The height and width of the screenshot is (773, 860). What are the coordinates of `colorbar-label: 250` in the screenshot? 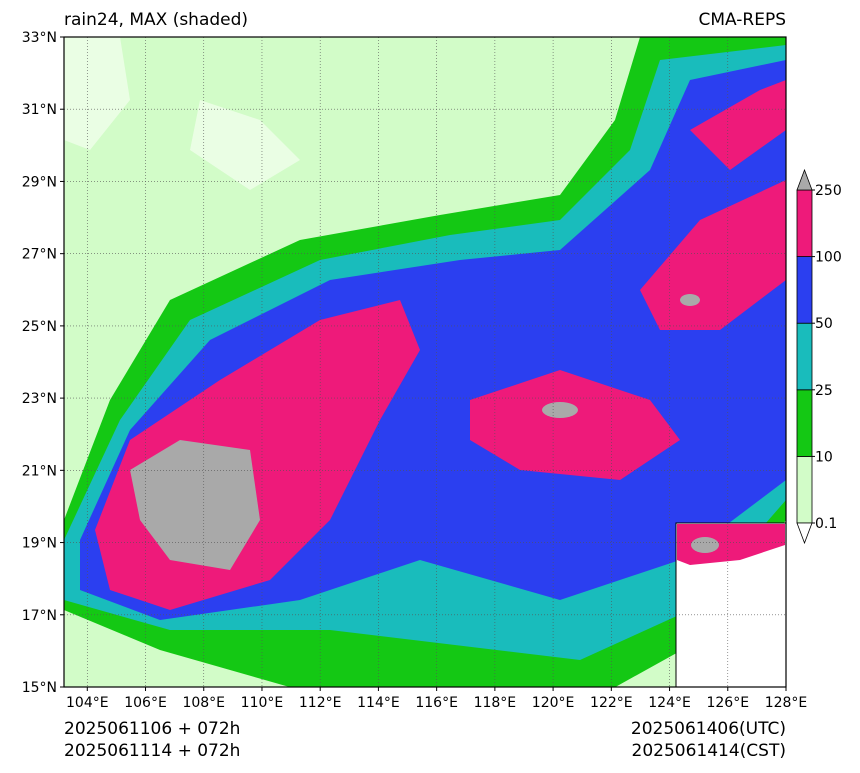 It's located at (828, 191).